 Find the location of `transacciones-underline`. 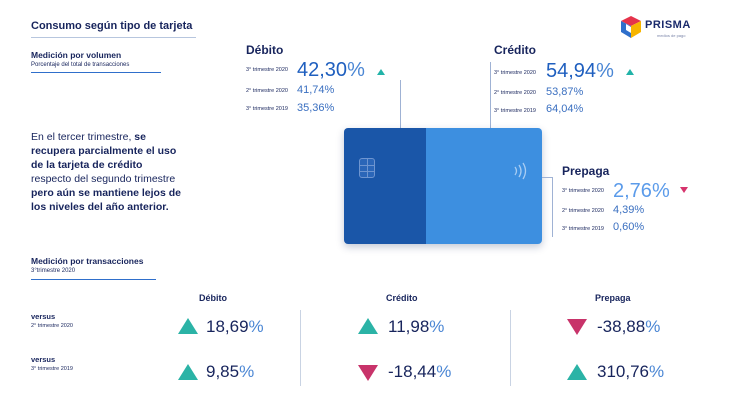

transacciones-underline is located at coordinates (93, 279).